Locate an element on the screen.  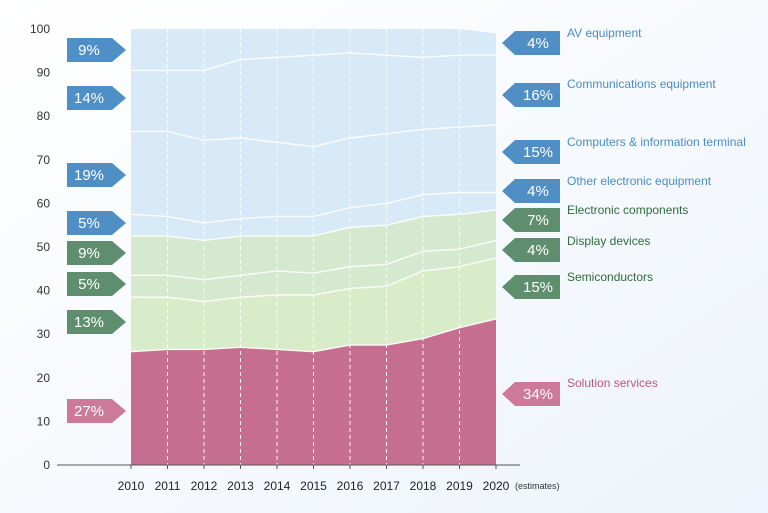
y-tick-label-10: 10 is located at coordinates (44, 421).